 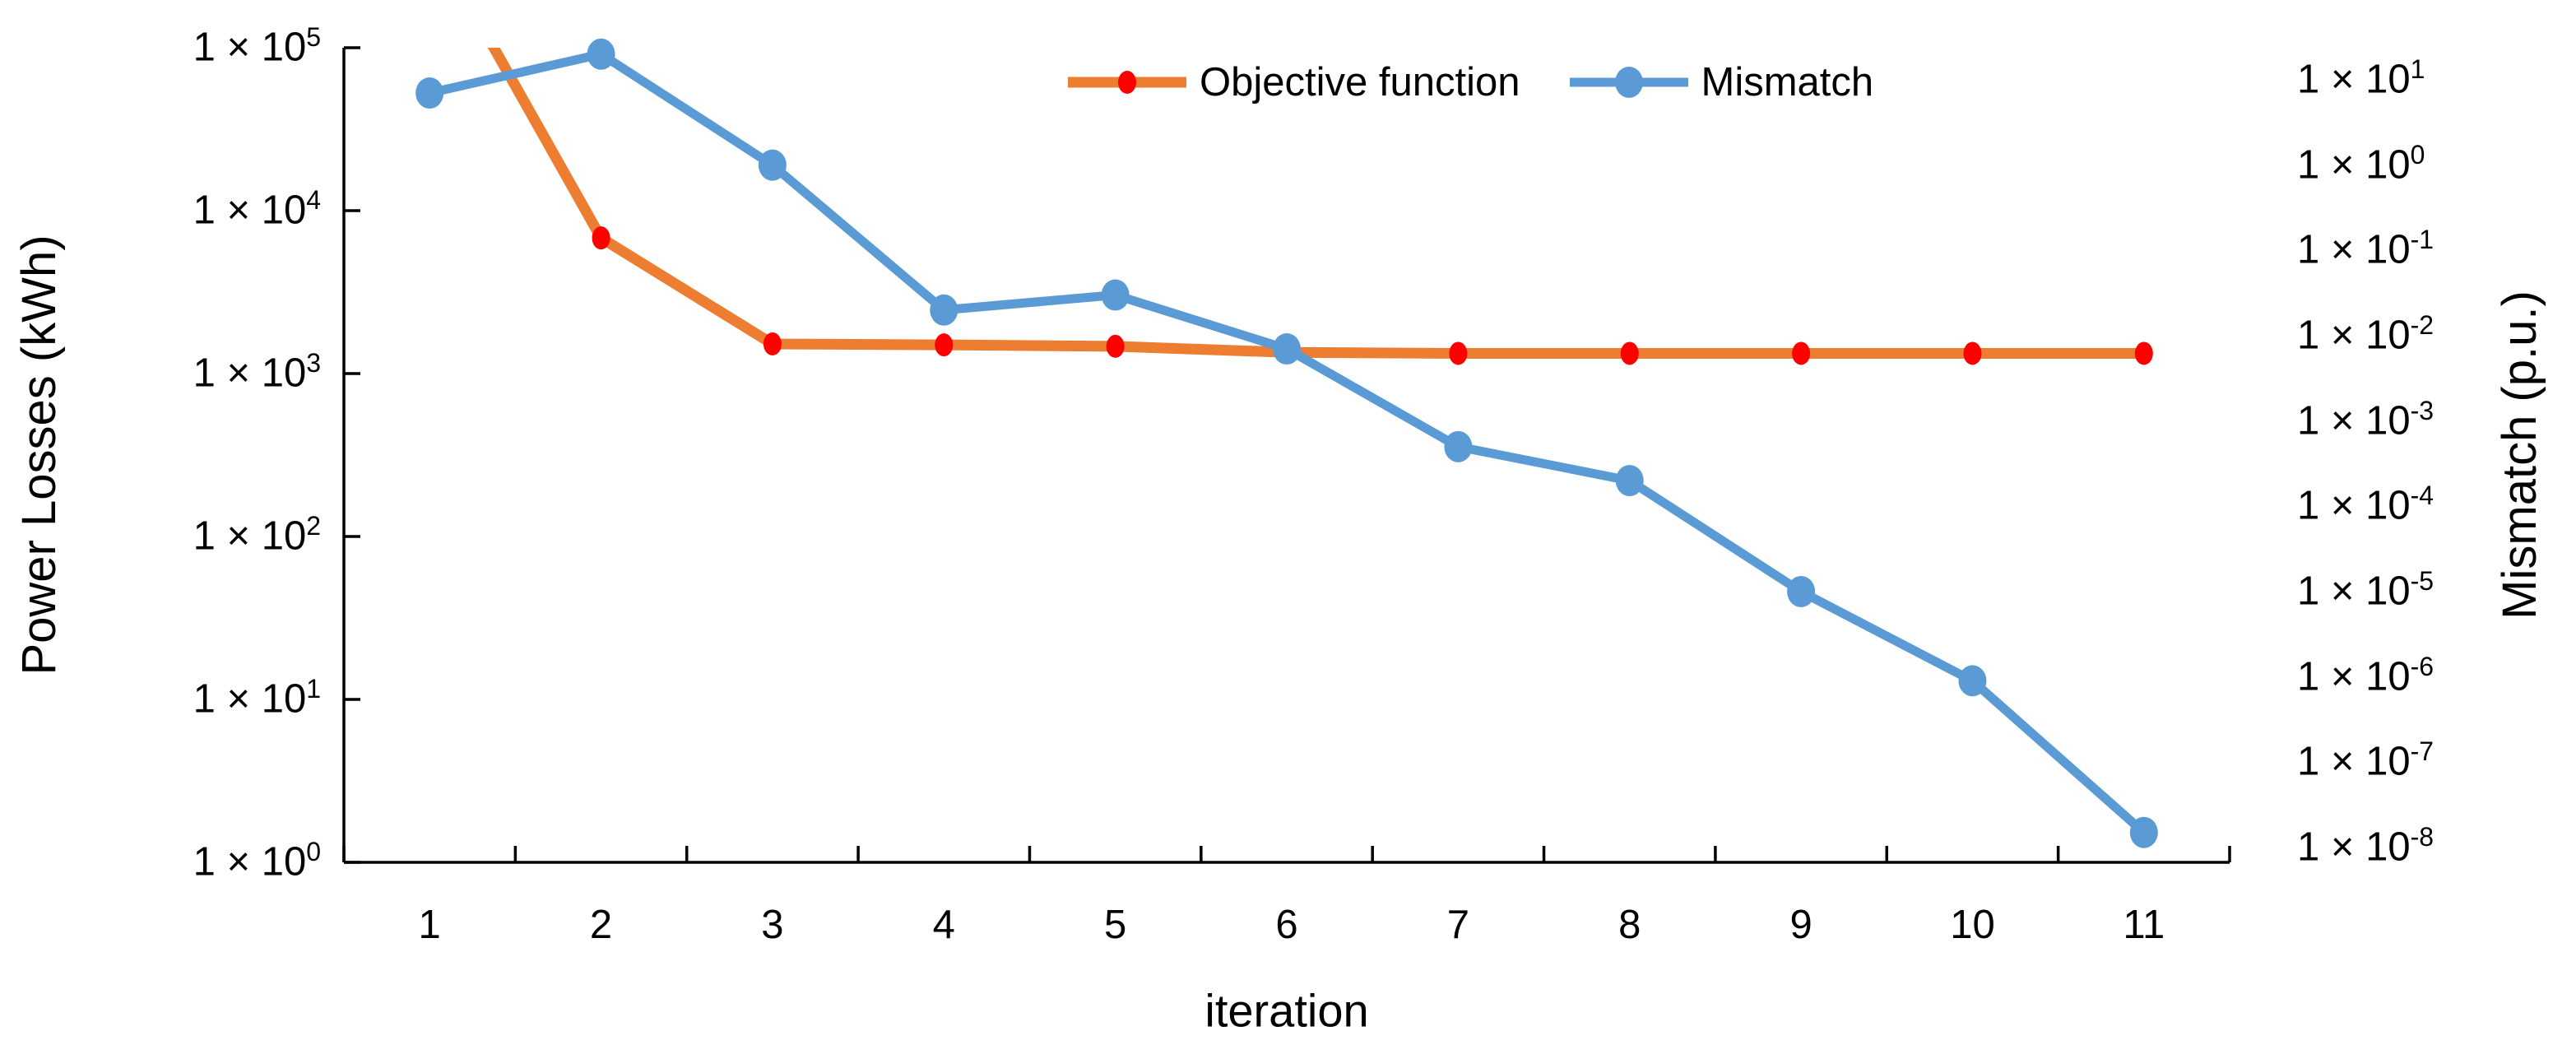 What do you see at coordinates (1973, 925) in the screenshot?
I see `x-axis-tick-label: 10` at bounding box center [1973, 925].